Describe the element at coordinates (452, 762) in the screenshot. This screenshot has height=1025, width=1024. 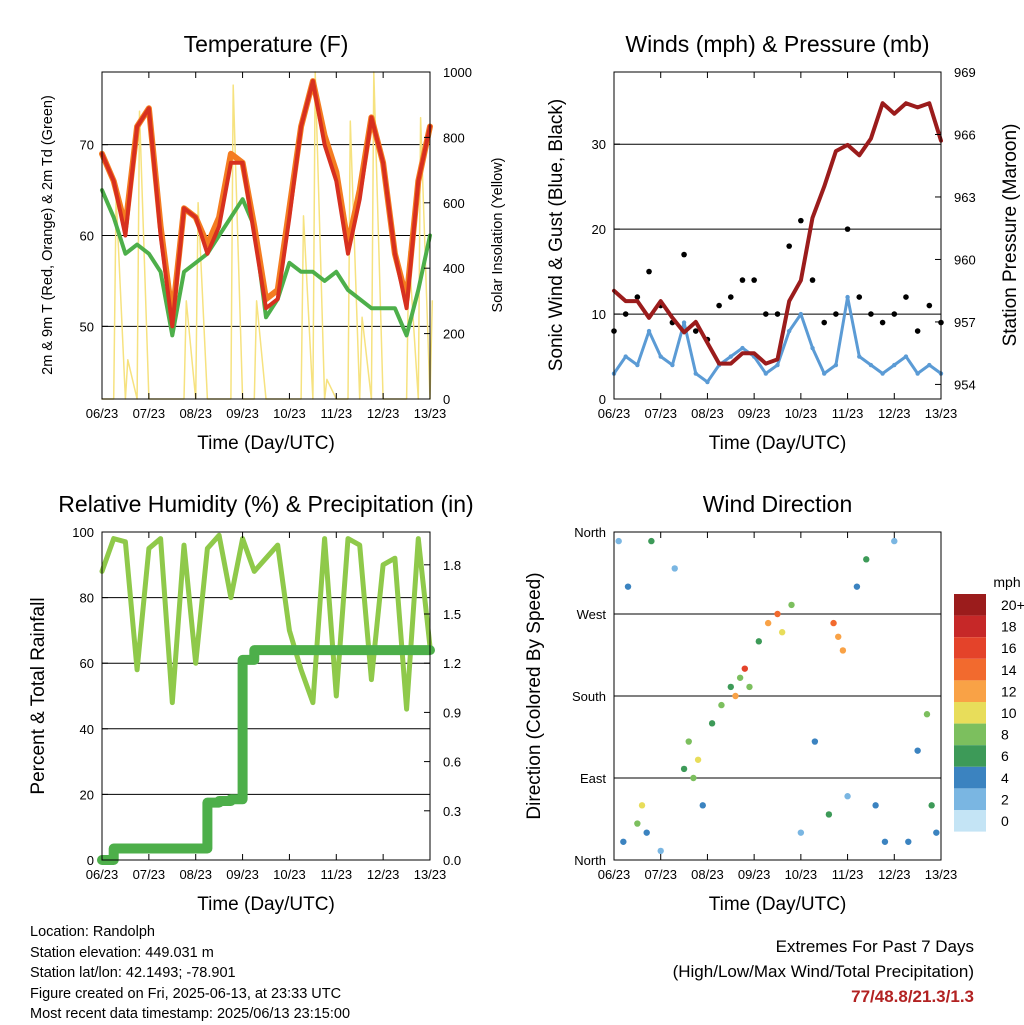
I see `y2-tick-label: 0.6` at that location.